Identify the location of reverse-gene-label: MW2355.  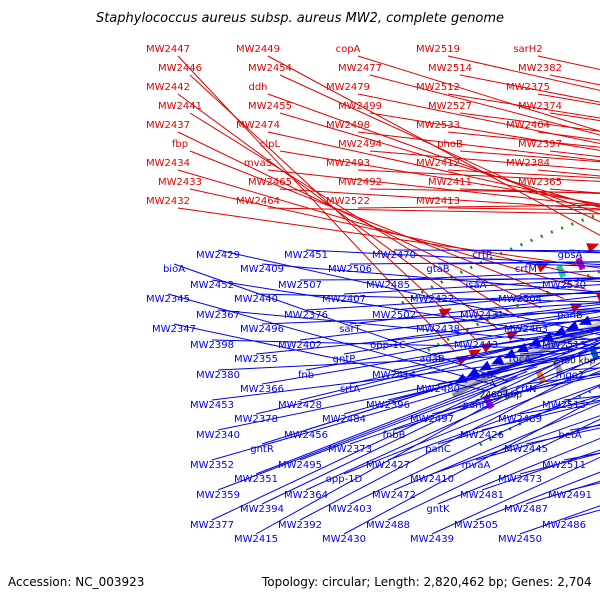
(256, 359).